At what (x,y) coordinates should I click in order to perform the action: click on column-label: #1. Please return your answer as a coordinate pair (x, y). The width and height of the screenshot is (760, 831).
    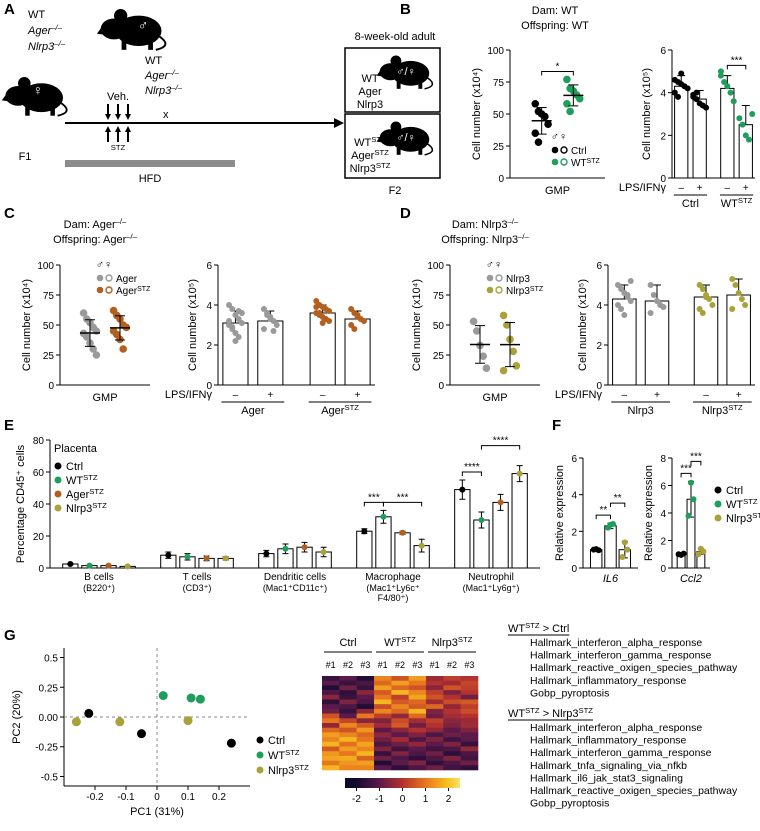
    Looking at the image, I should click on (383, 665).